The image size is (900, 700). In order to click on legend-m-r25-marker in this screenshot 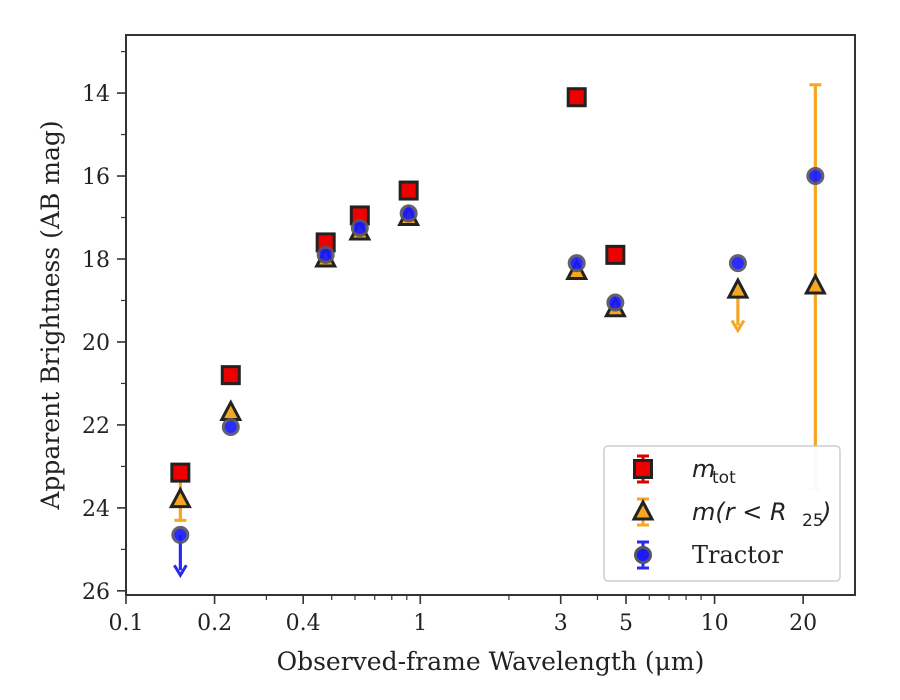, I will do `click(643, 509)`.